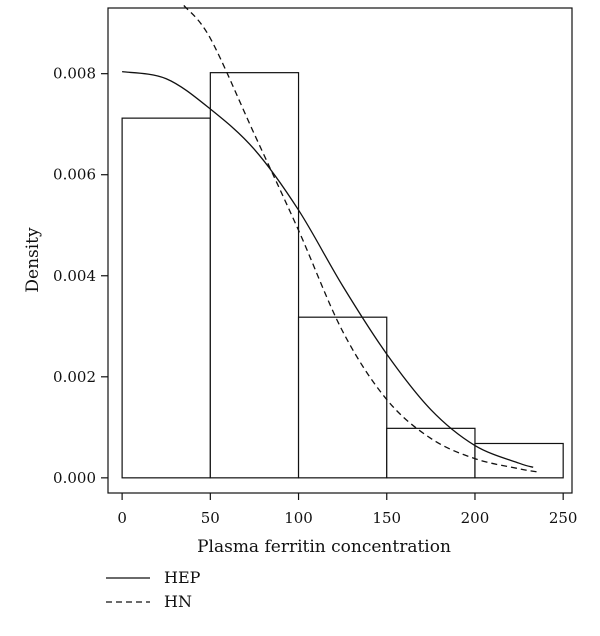 This screenshot has width=600, height=636. Describe the element at coordinates (563, 518) in the screenshot. I see `x-tick-label: 250` at that location.